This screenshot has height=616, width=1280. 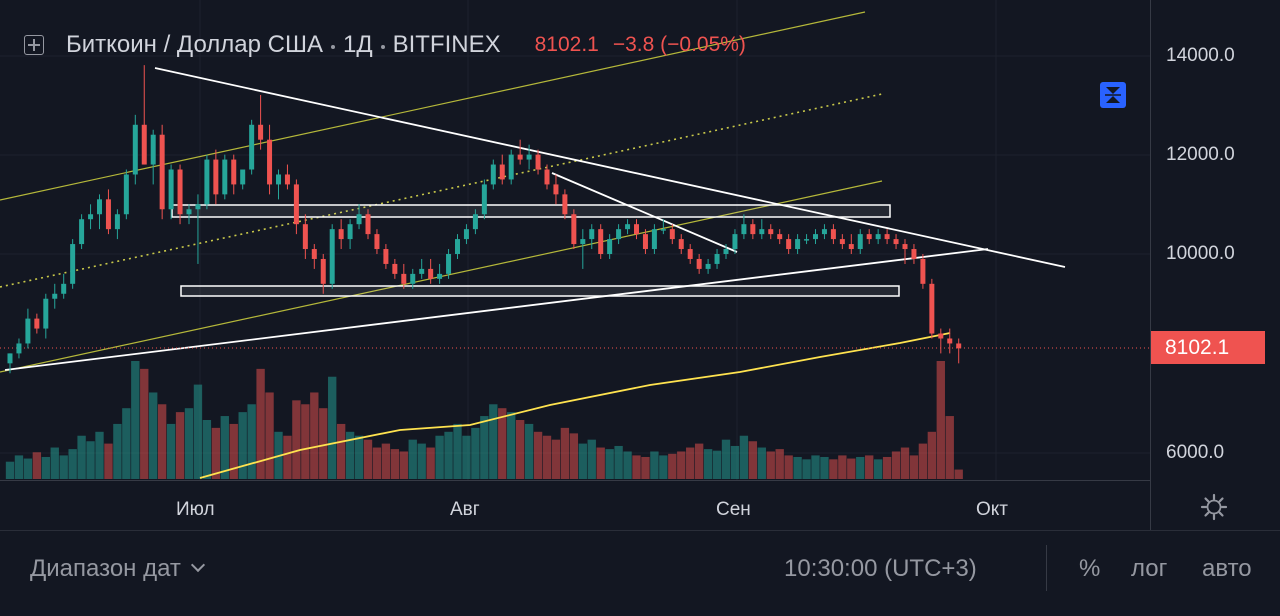 What do you see at coordinates (880, 568) in the screenshot?
I see `timezone-clock: 10:30:00 (UTC+3)` at bounding box center [880, 568].